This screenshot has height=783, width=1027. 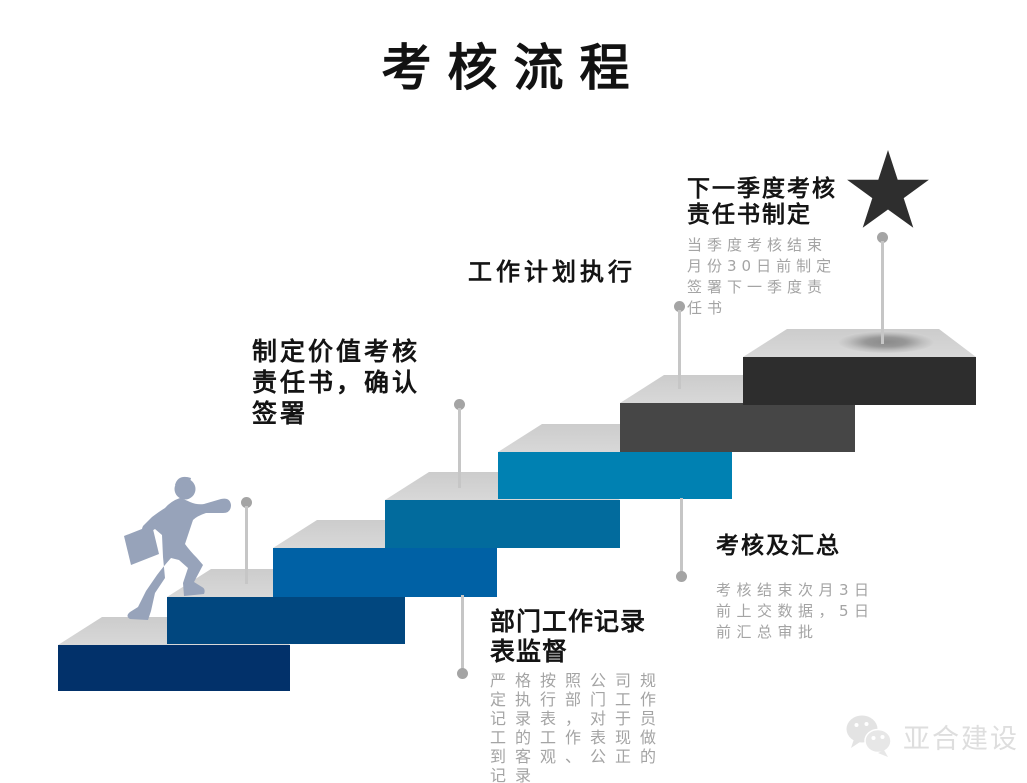 I want to click on stage-block-3: 工作计划执行, so click(x=552, y=269).